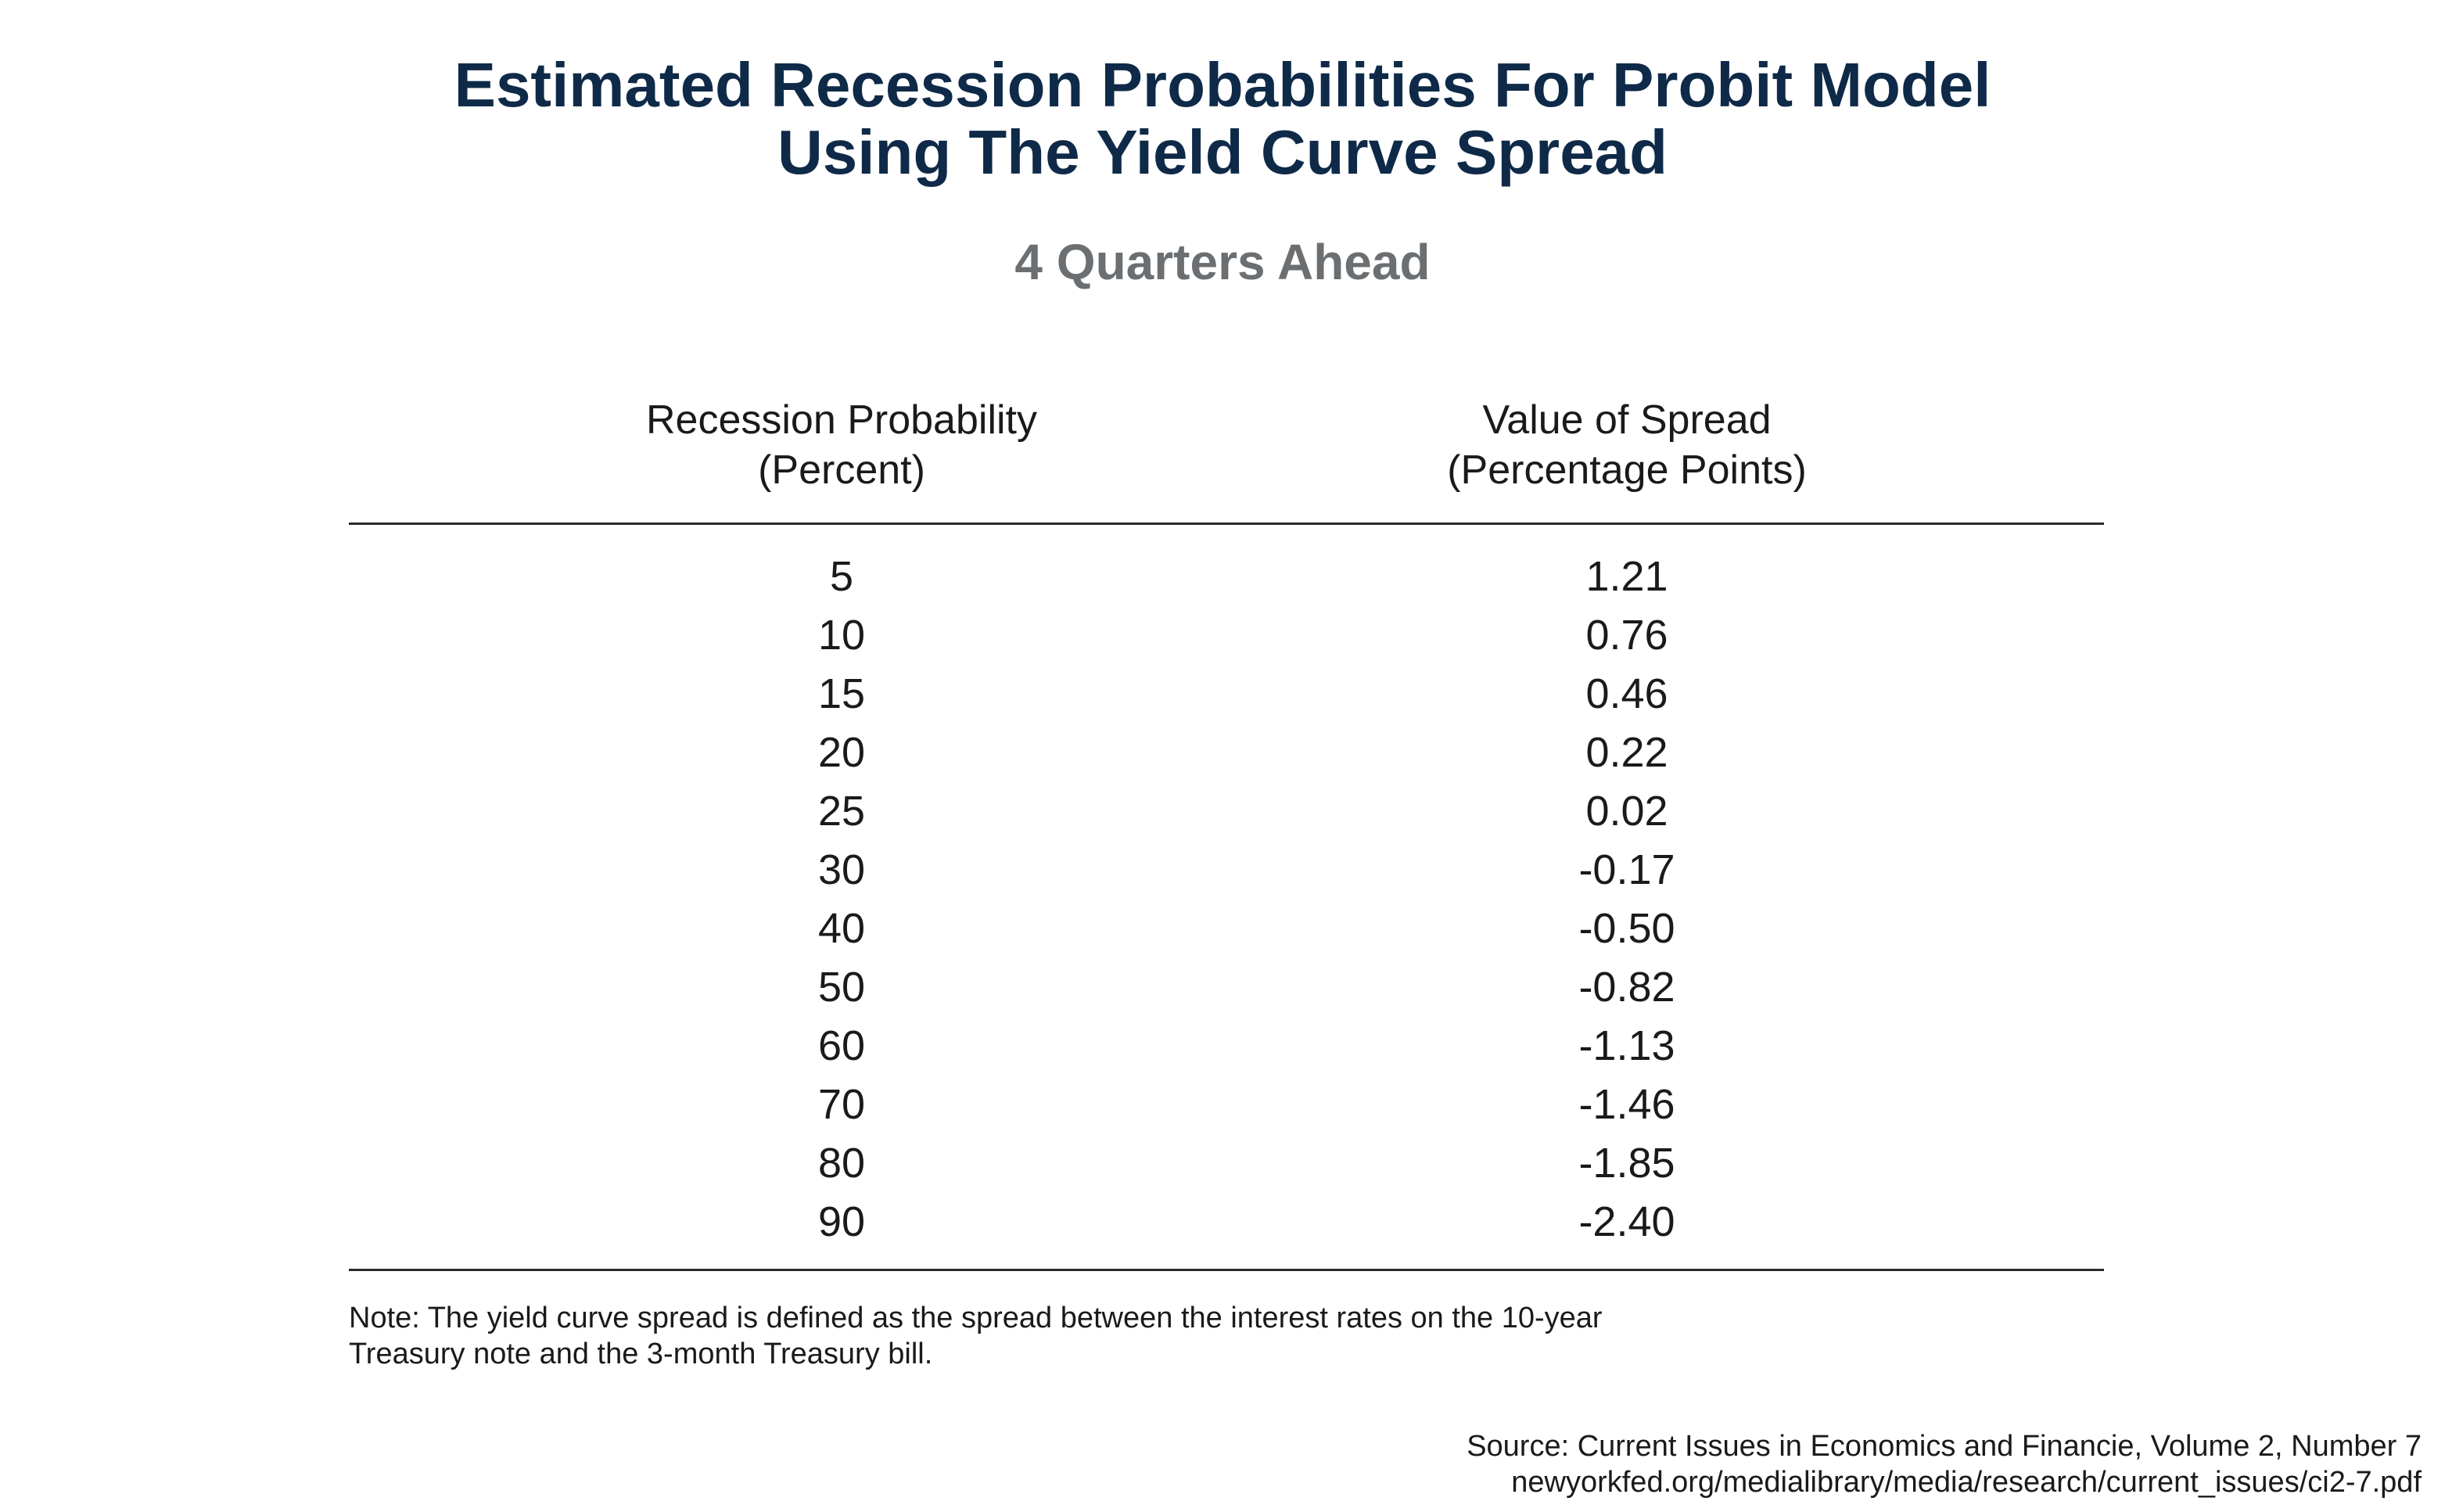 The image size is (2445, 1512). I want to click on spread-value-cell: 0.22, so click(1626, 753).